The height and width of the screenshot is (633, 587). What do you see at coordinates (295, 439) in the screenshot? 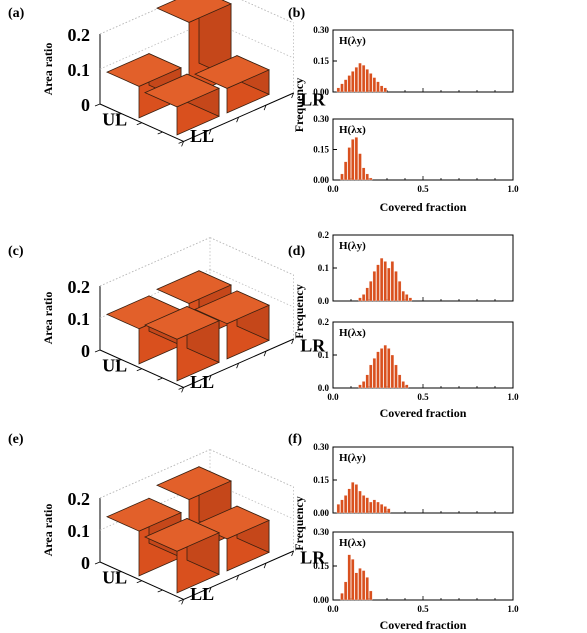
I see `panel-label: (f)` at bounding box center [295, 439].